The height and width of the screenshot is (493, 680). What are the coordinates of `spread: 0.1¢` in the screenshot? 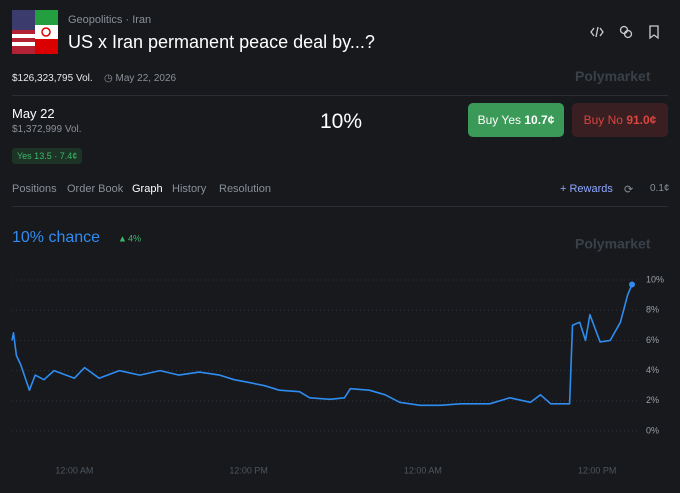 It's located at (660, 188).